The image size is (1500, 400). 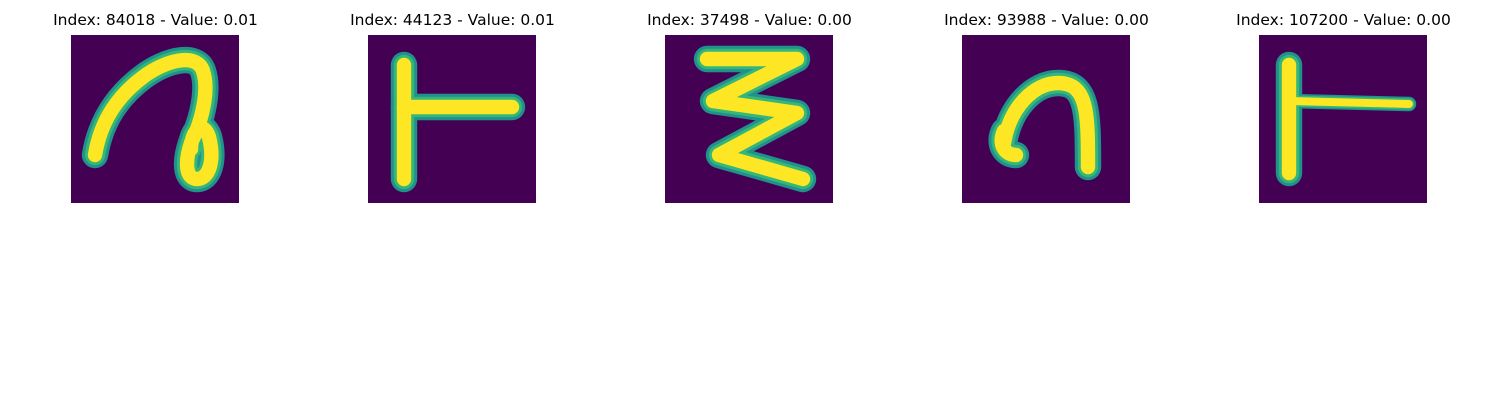 What do you see at coordinates (1343, 20) in the screenshot?
I see `panel-title: Index: 107200 - Value: 0.00` at bounding box center [1343, 20].